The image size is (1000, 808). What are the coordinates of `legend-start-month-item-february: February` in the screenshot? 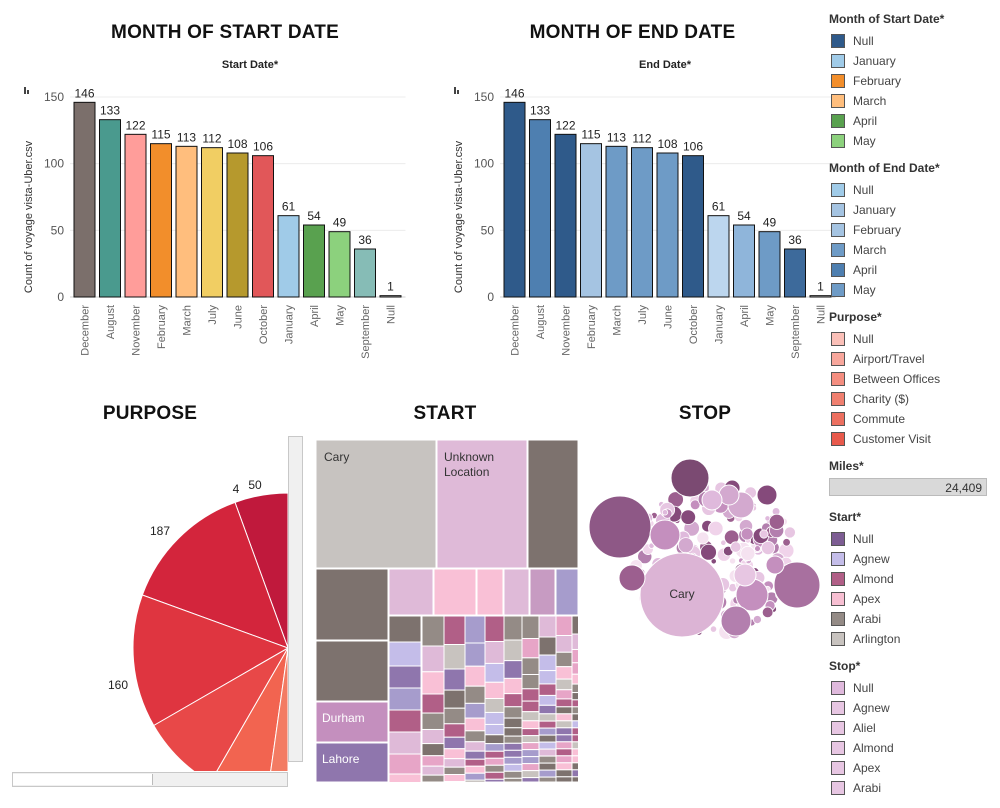 It's located at (913, 81).